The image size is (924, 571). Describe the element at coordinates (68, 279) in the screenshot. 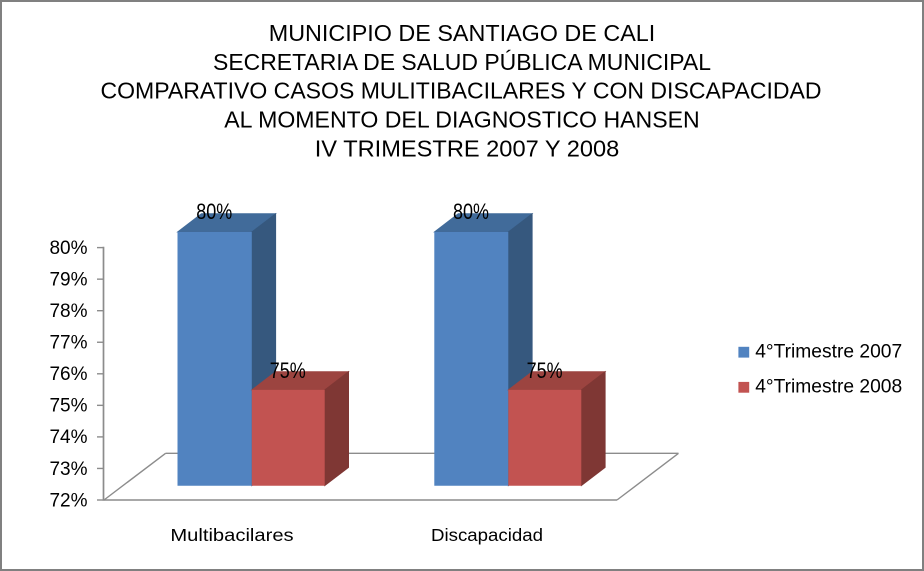

I see `svg-text: 79%` at that location.